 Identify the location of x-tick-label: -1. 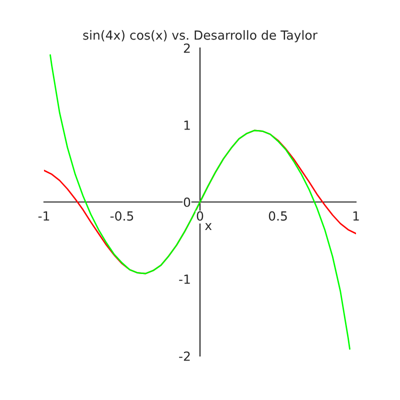
(44, 216).